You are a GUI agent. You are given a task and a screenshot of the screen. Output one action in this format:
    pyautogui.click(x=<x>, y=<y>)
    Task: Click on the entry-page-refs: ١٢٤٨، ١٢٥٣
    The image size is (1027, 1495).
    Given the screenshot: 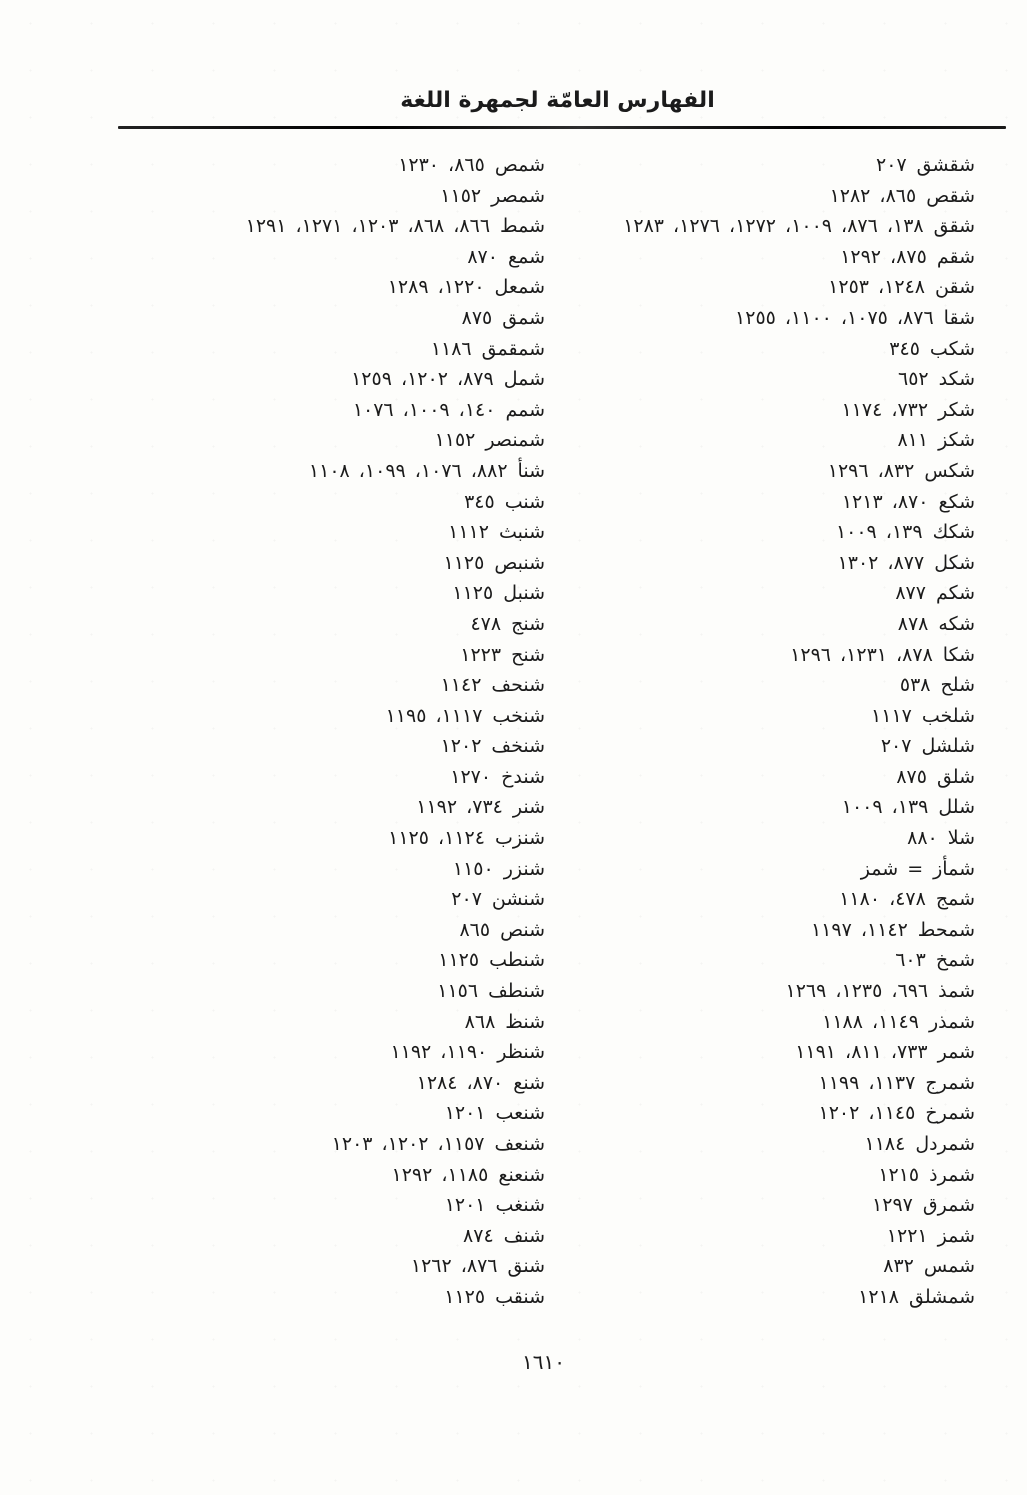 What is the action you would take?
    pyautogui.click(x=876, y=287)
    